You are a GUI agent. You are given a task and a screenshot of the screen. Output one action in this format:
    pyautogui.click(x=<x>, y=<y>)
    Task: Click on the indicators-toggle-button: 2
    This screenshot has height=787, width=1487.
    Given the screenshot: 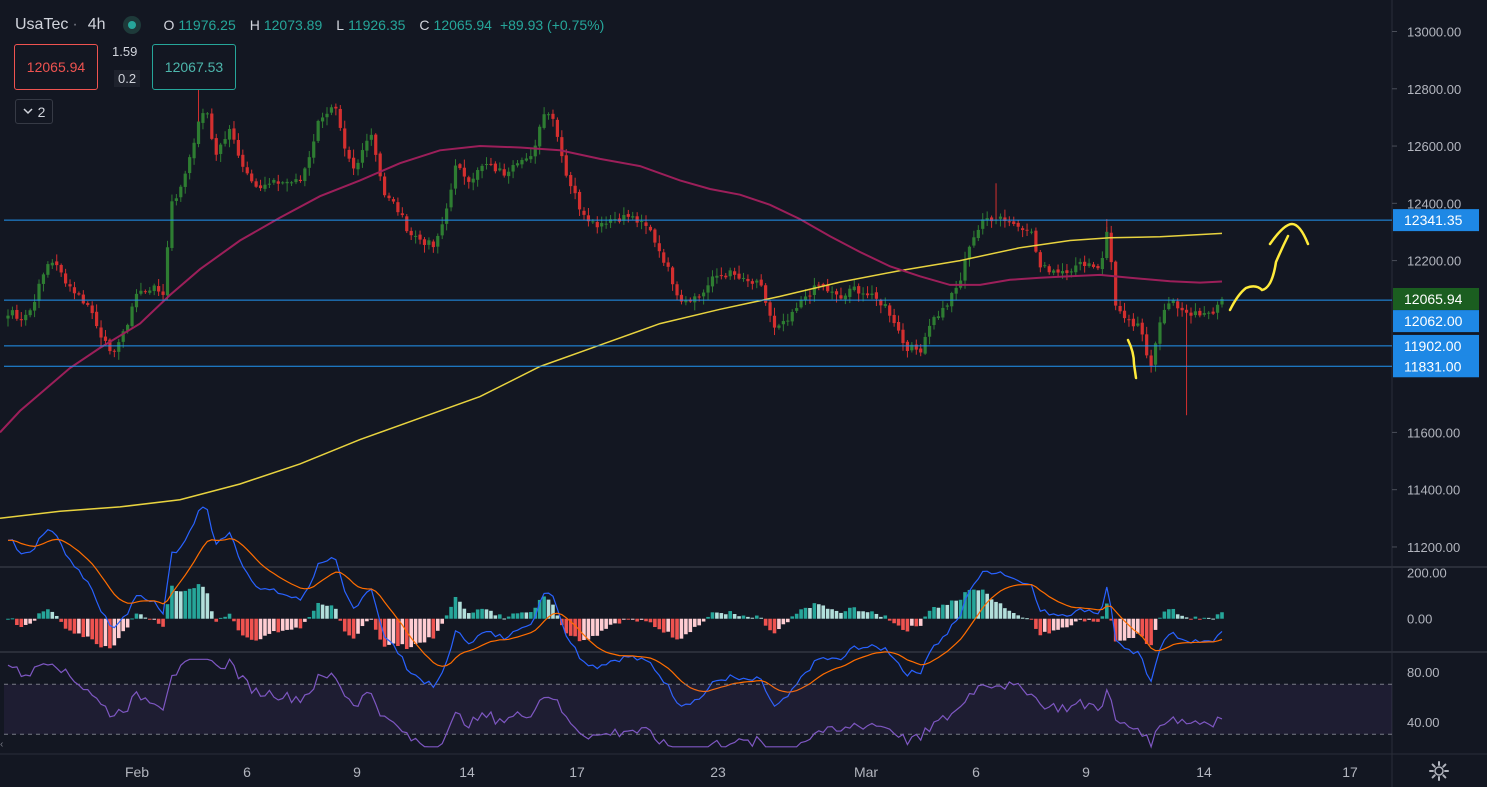 What is the action you would take?
    pyautogui.click(x=34, y=111)
    